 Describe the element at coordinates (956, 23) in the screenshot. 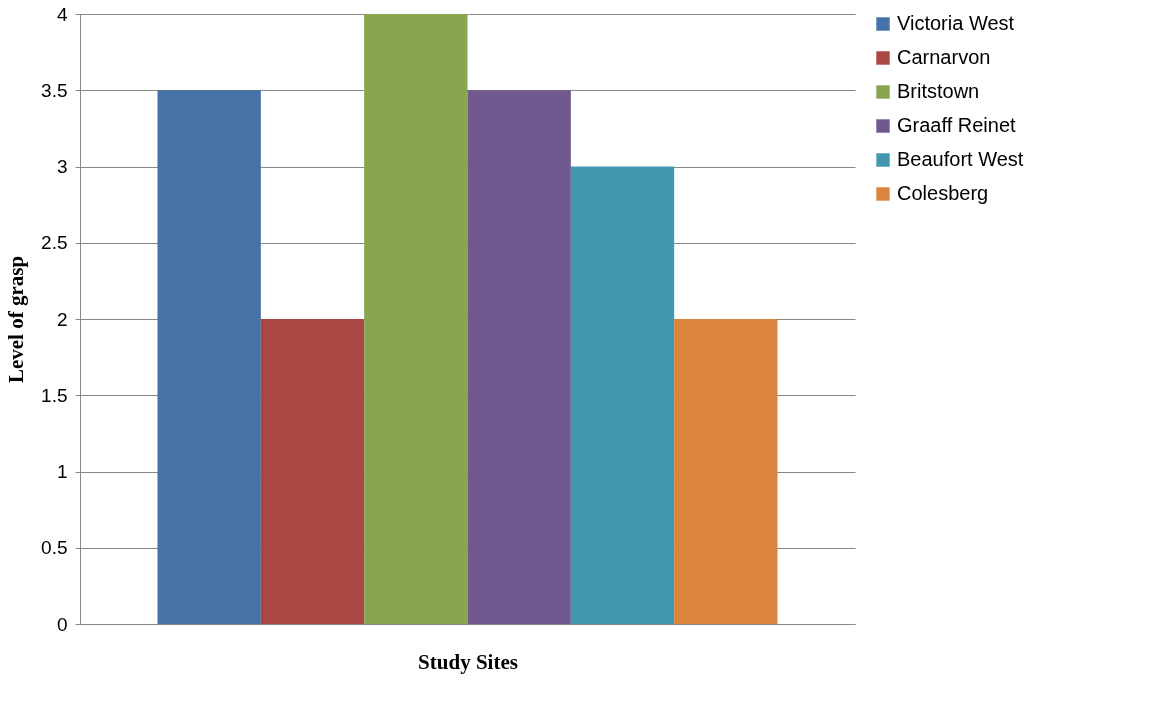

I see `legend-label: Victoria West` at that location.